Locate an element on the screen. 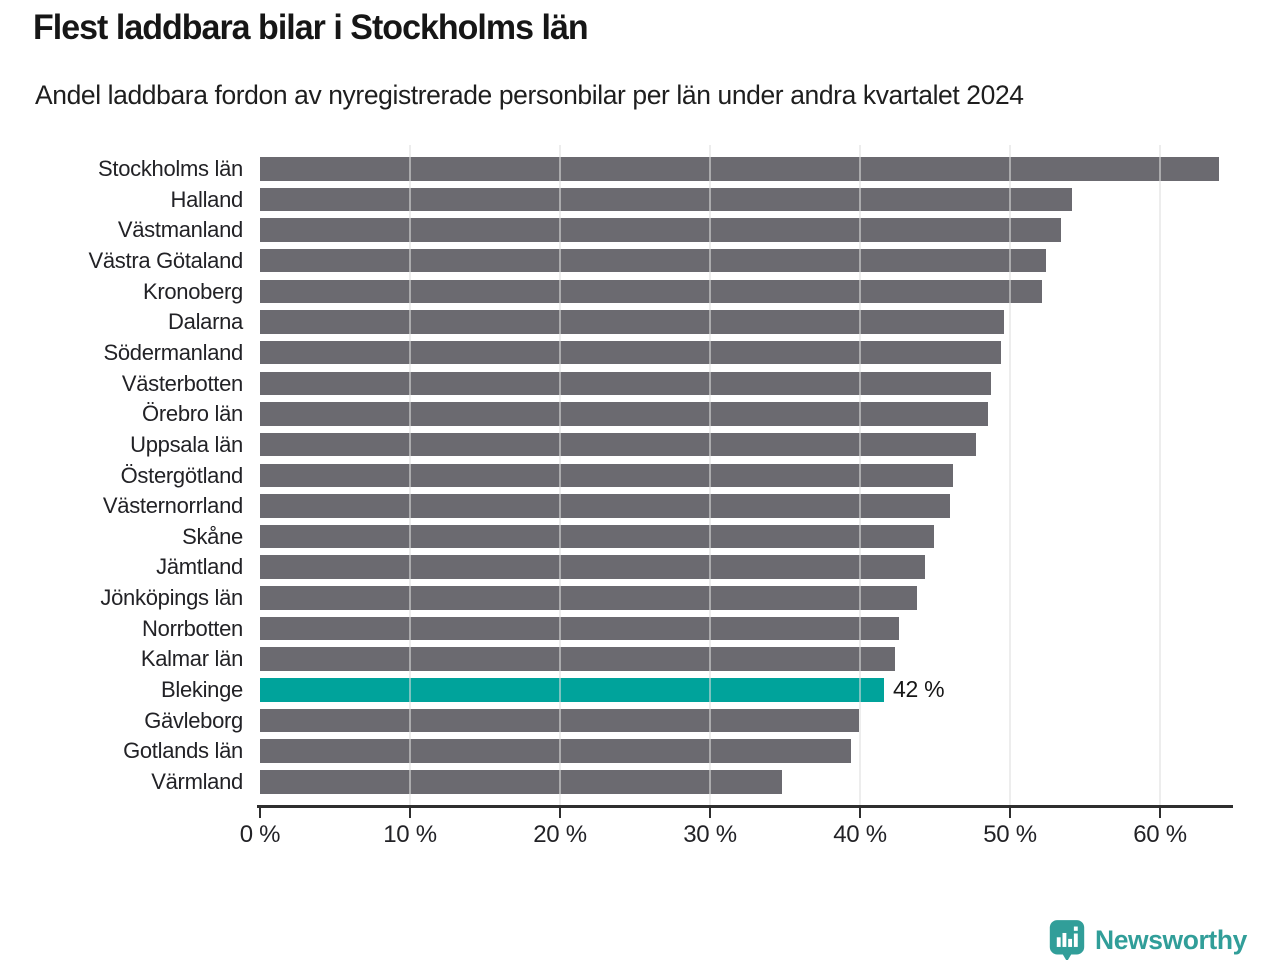  bar-uppsala-lan is located at coordinates (618, 444).